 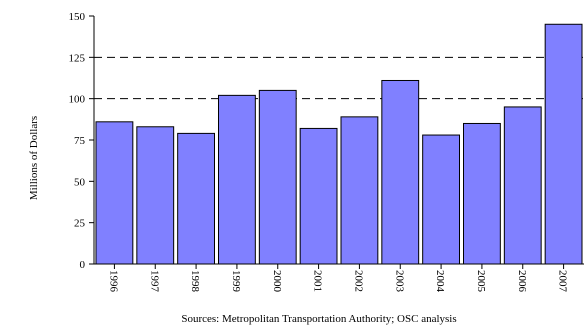 What do you see at coordinates (80, 182) in the screenshot?
I see `y-tick-label-50: 50` at bounding box center [80, 182].